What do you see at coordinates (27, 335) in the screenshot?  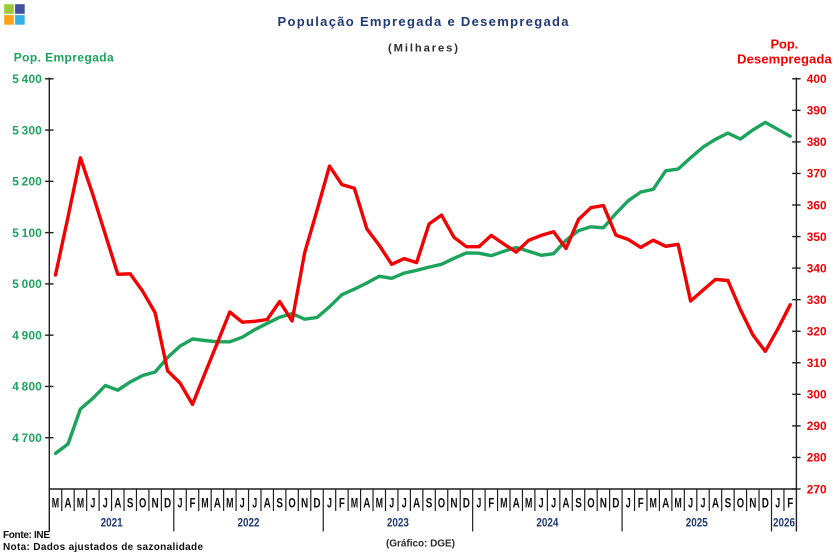 I see `svg-text: 4 900` at bounding box center [27, 335].